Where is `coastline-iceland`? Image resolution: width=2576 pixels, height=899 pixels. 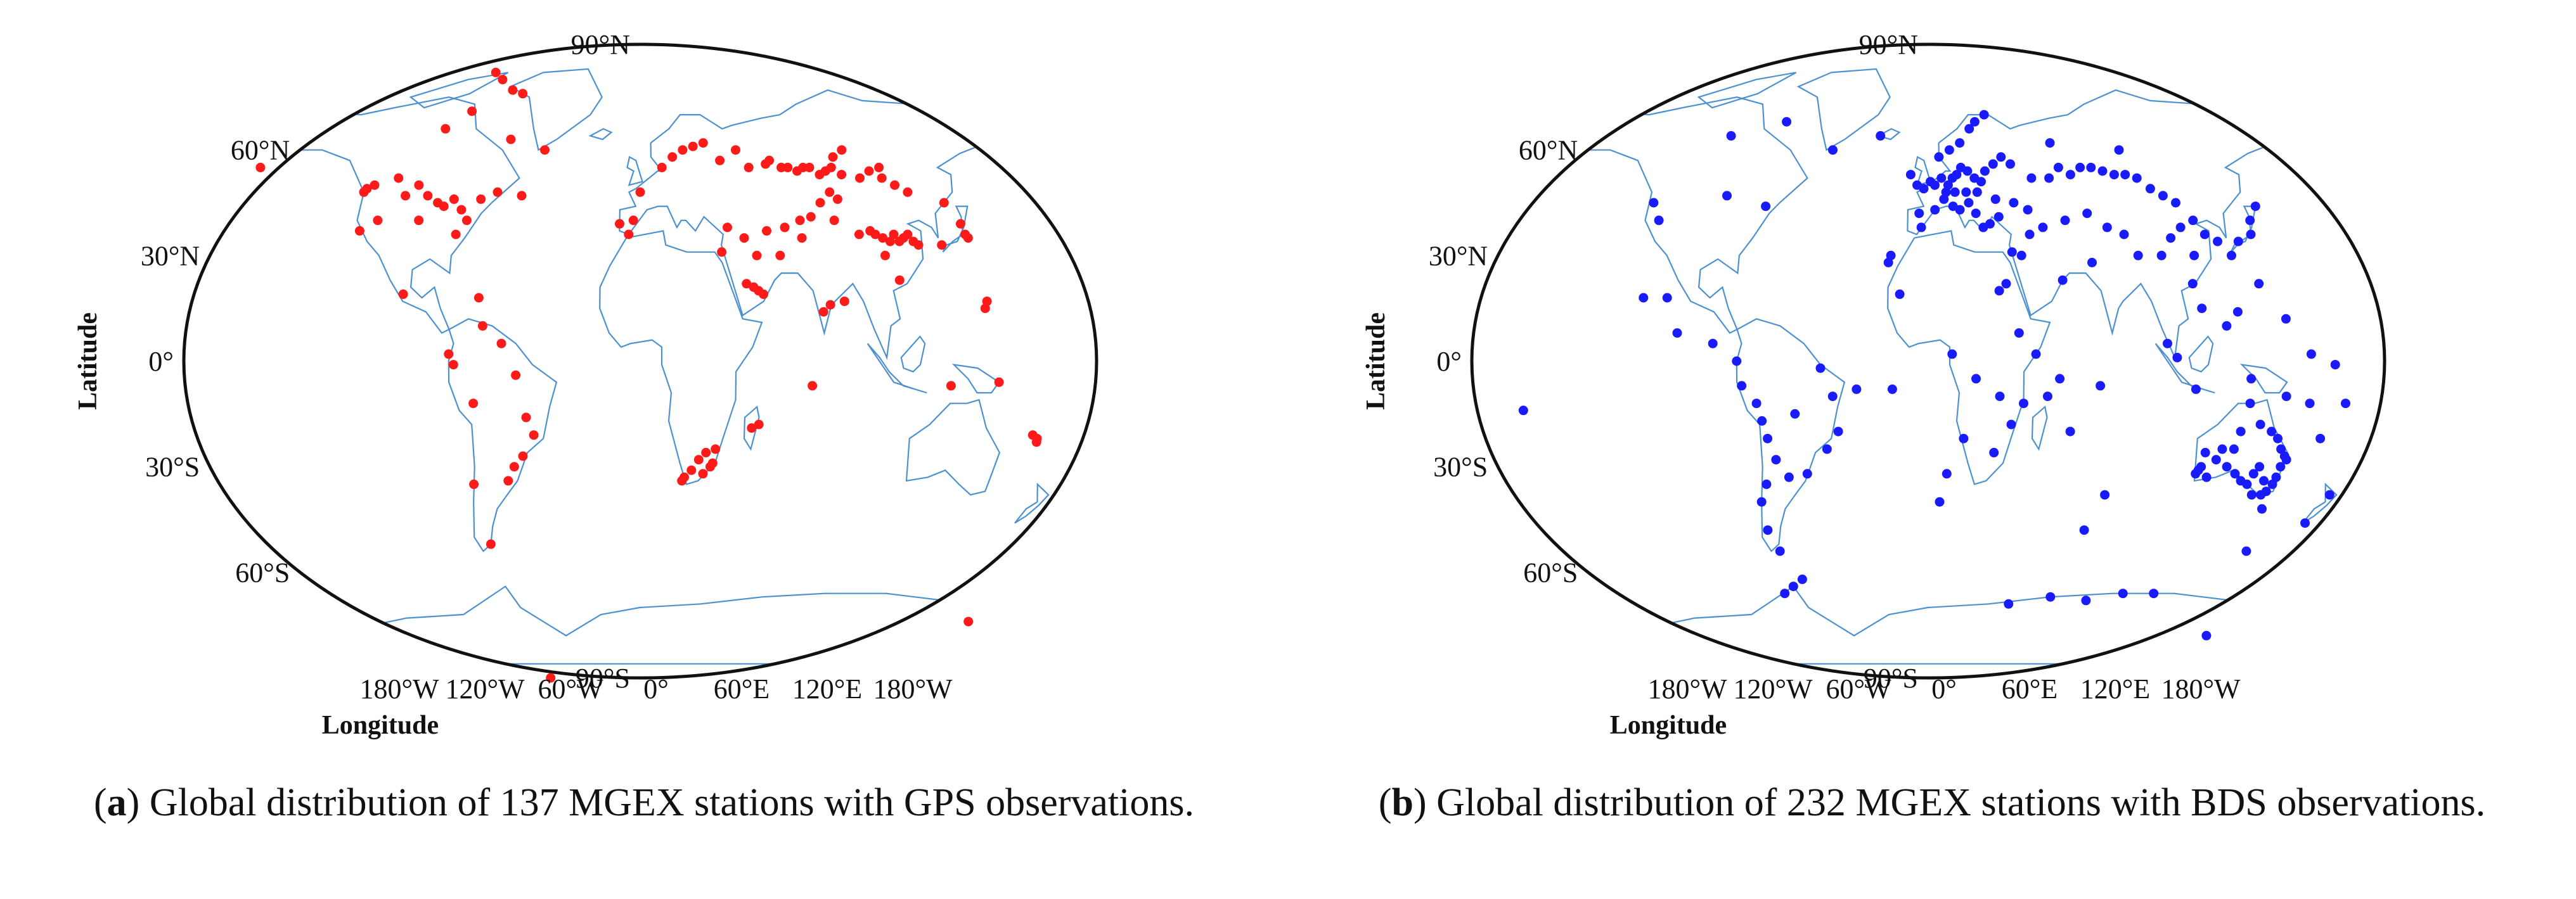 coastline-iceland is located at coordinates (1889, 134).